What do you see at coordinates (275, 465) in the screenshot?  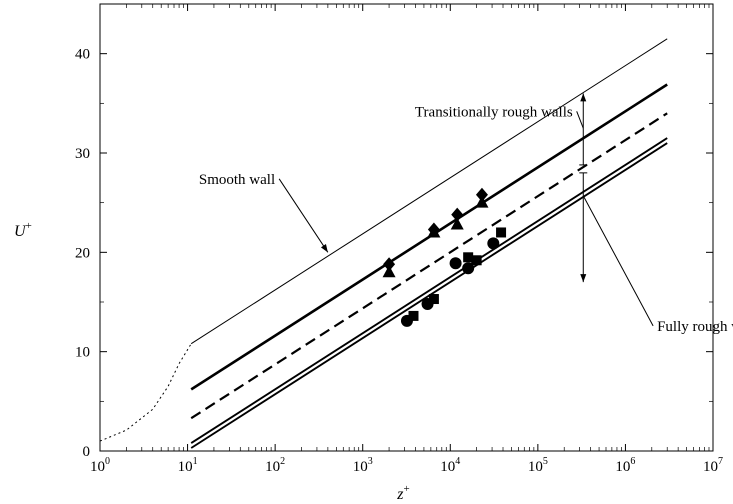 I see `x-tick-label: 10²` at bounding box center [275, 465].